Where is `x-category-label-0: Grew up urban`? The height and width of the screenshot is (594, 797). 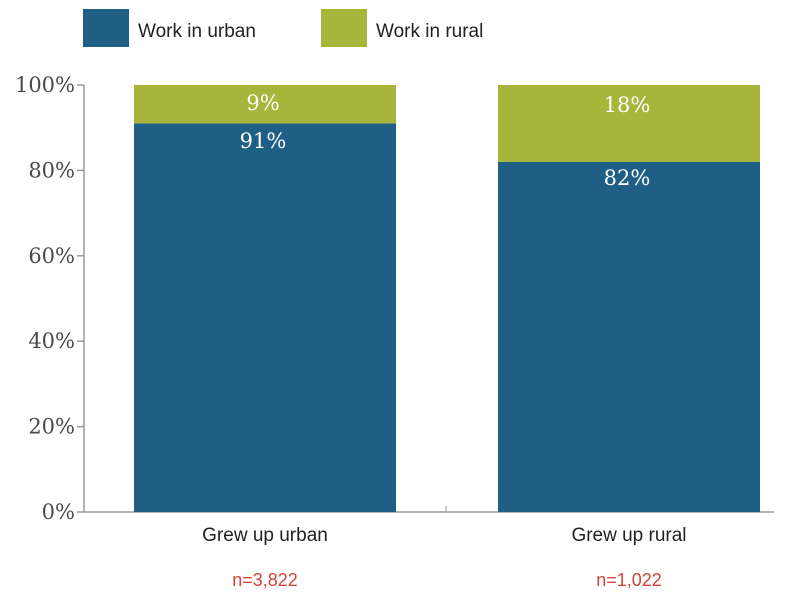
x-category-label-0: Grew up urban is located at coordinates (265, 535).